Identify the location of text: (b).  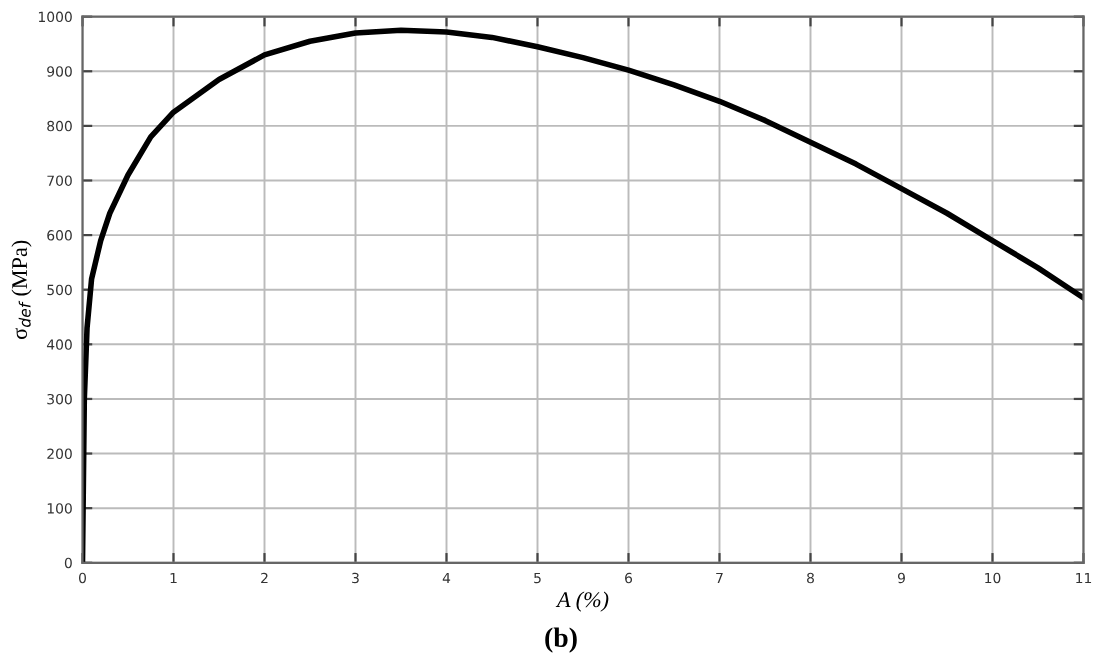
(561, 640).